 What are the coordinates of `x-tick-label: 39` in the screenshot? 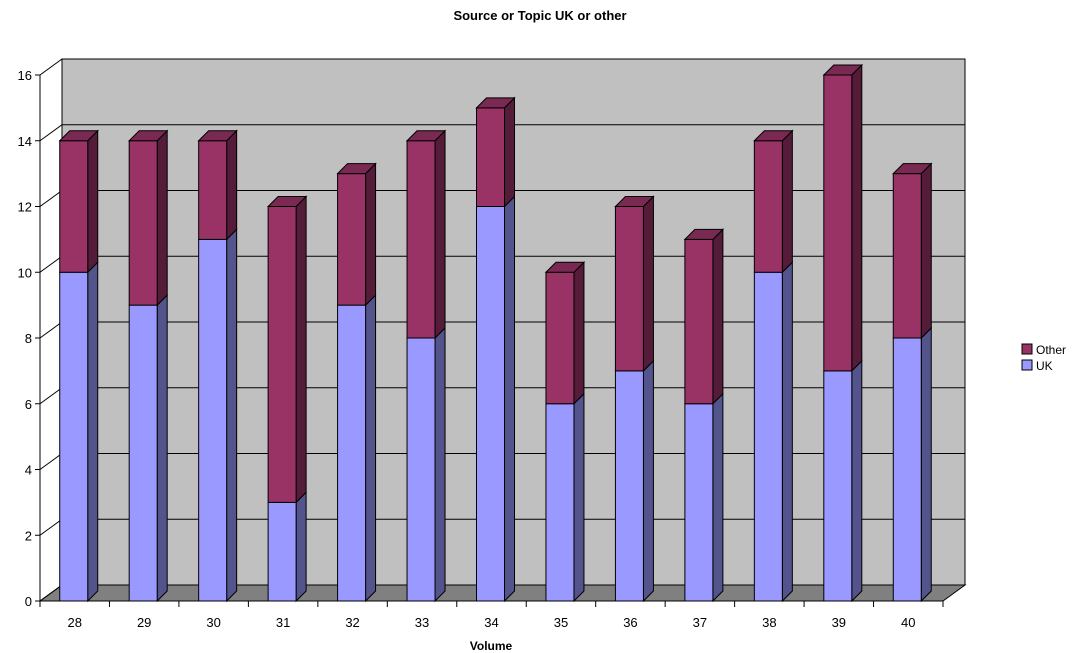 It's located at (839, 622).